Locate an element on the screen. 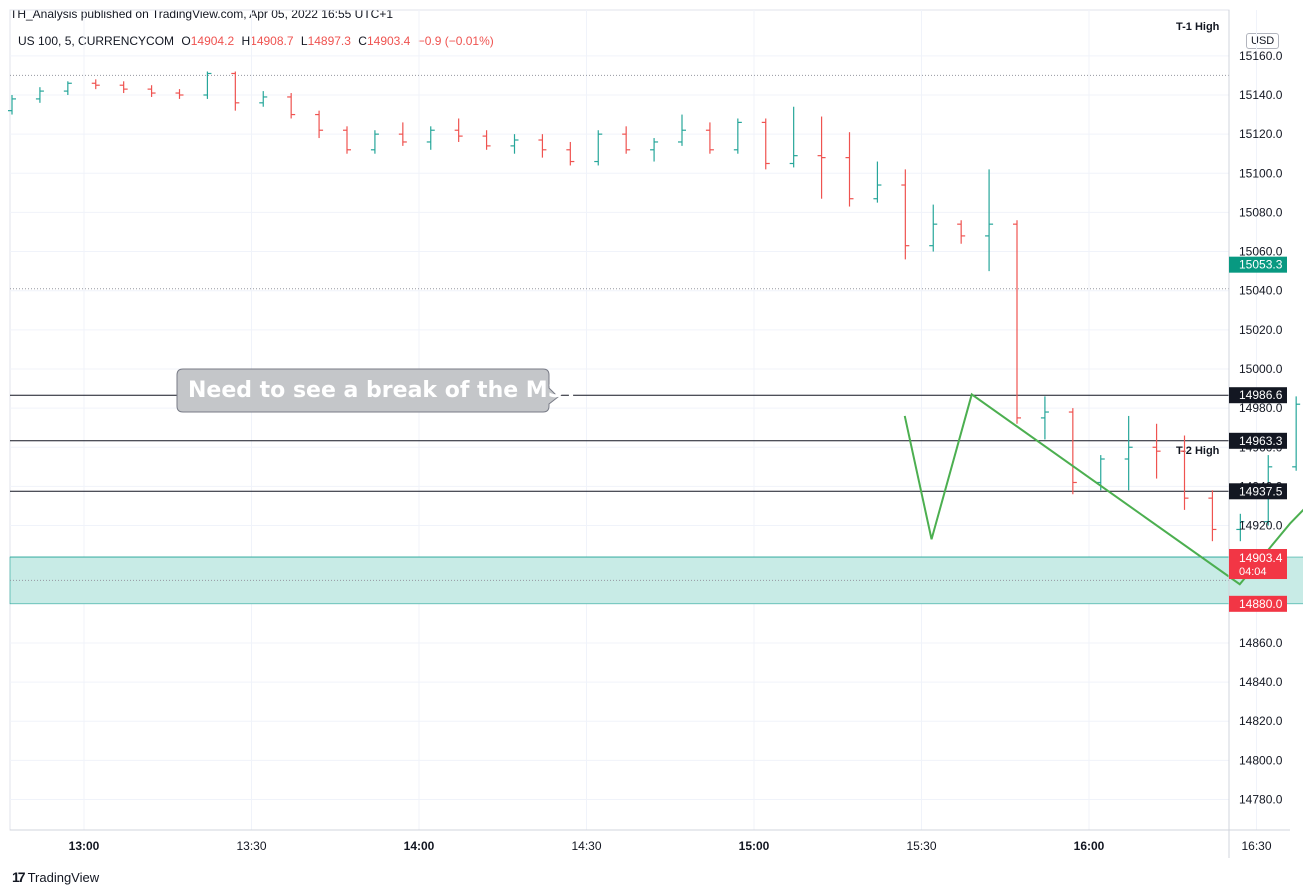  x-tick-label: 16:00 is located at coordinates (1089, 846).